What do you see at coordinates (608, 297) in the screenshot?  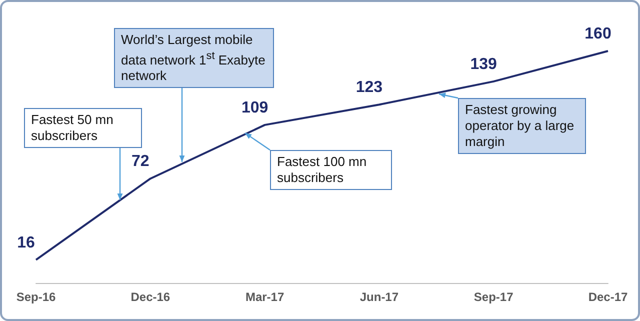 I see `x-tick-label: Dec-17` at bounding box center [608, 297].